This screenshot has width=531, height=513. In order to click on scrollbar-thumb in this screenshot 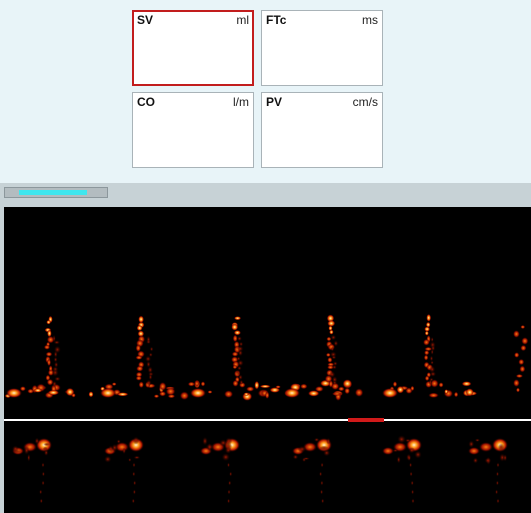, I will do `click(53, 192)`.